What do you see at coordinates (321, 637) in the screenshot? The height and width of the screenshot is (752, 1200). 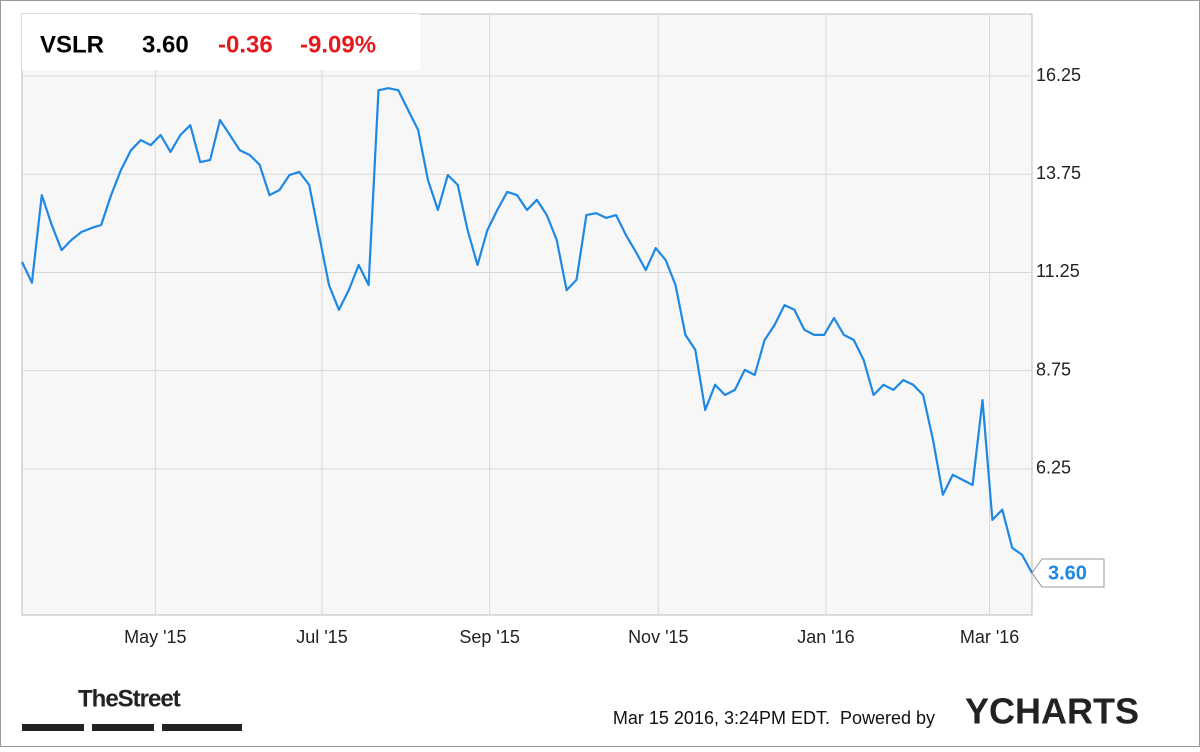 I see `x-tick-label: Jul '15` at bounding box center [321, 637].